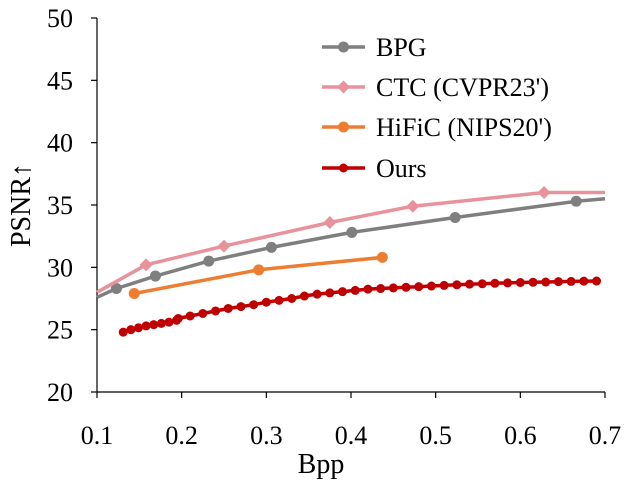 This screenshot has height=487, width=628. Describe the element at coordinates (401, 47) in the screenshot. I see `legend-label: BPG` at that location.